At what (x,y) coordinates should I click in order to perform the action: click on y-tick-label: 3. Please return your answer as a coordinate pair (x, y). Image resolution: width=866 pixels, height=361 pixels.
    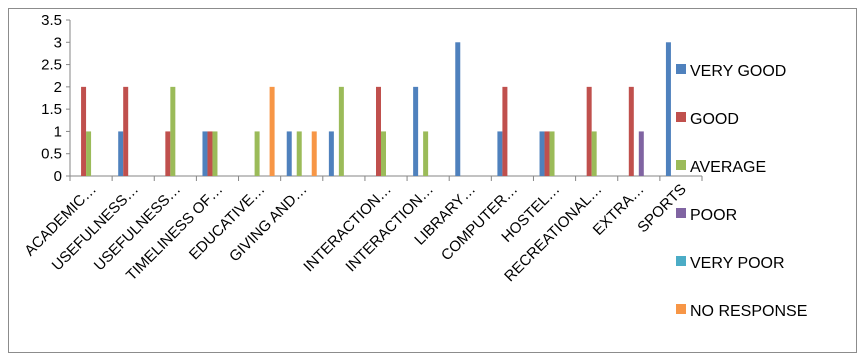
    Looking at the image, I should click on (58, 42).